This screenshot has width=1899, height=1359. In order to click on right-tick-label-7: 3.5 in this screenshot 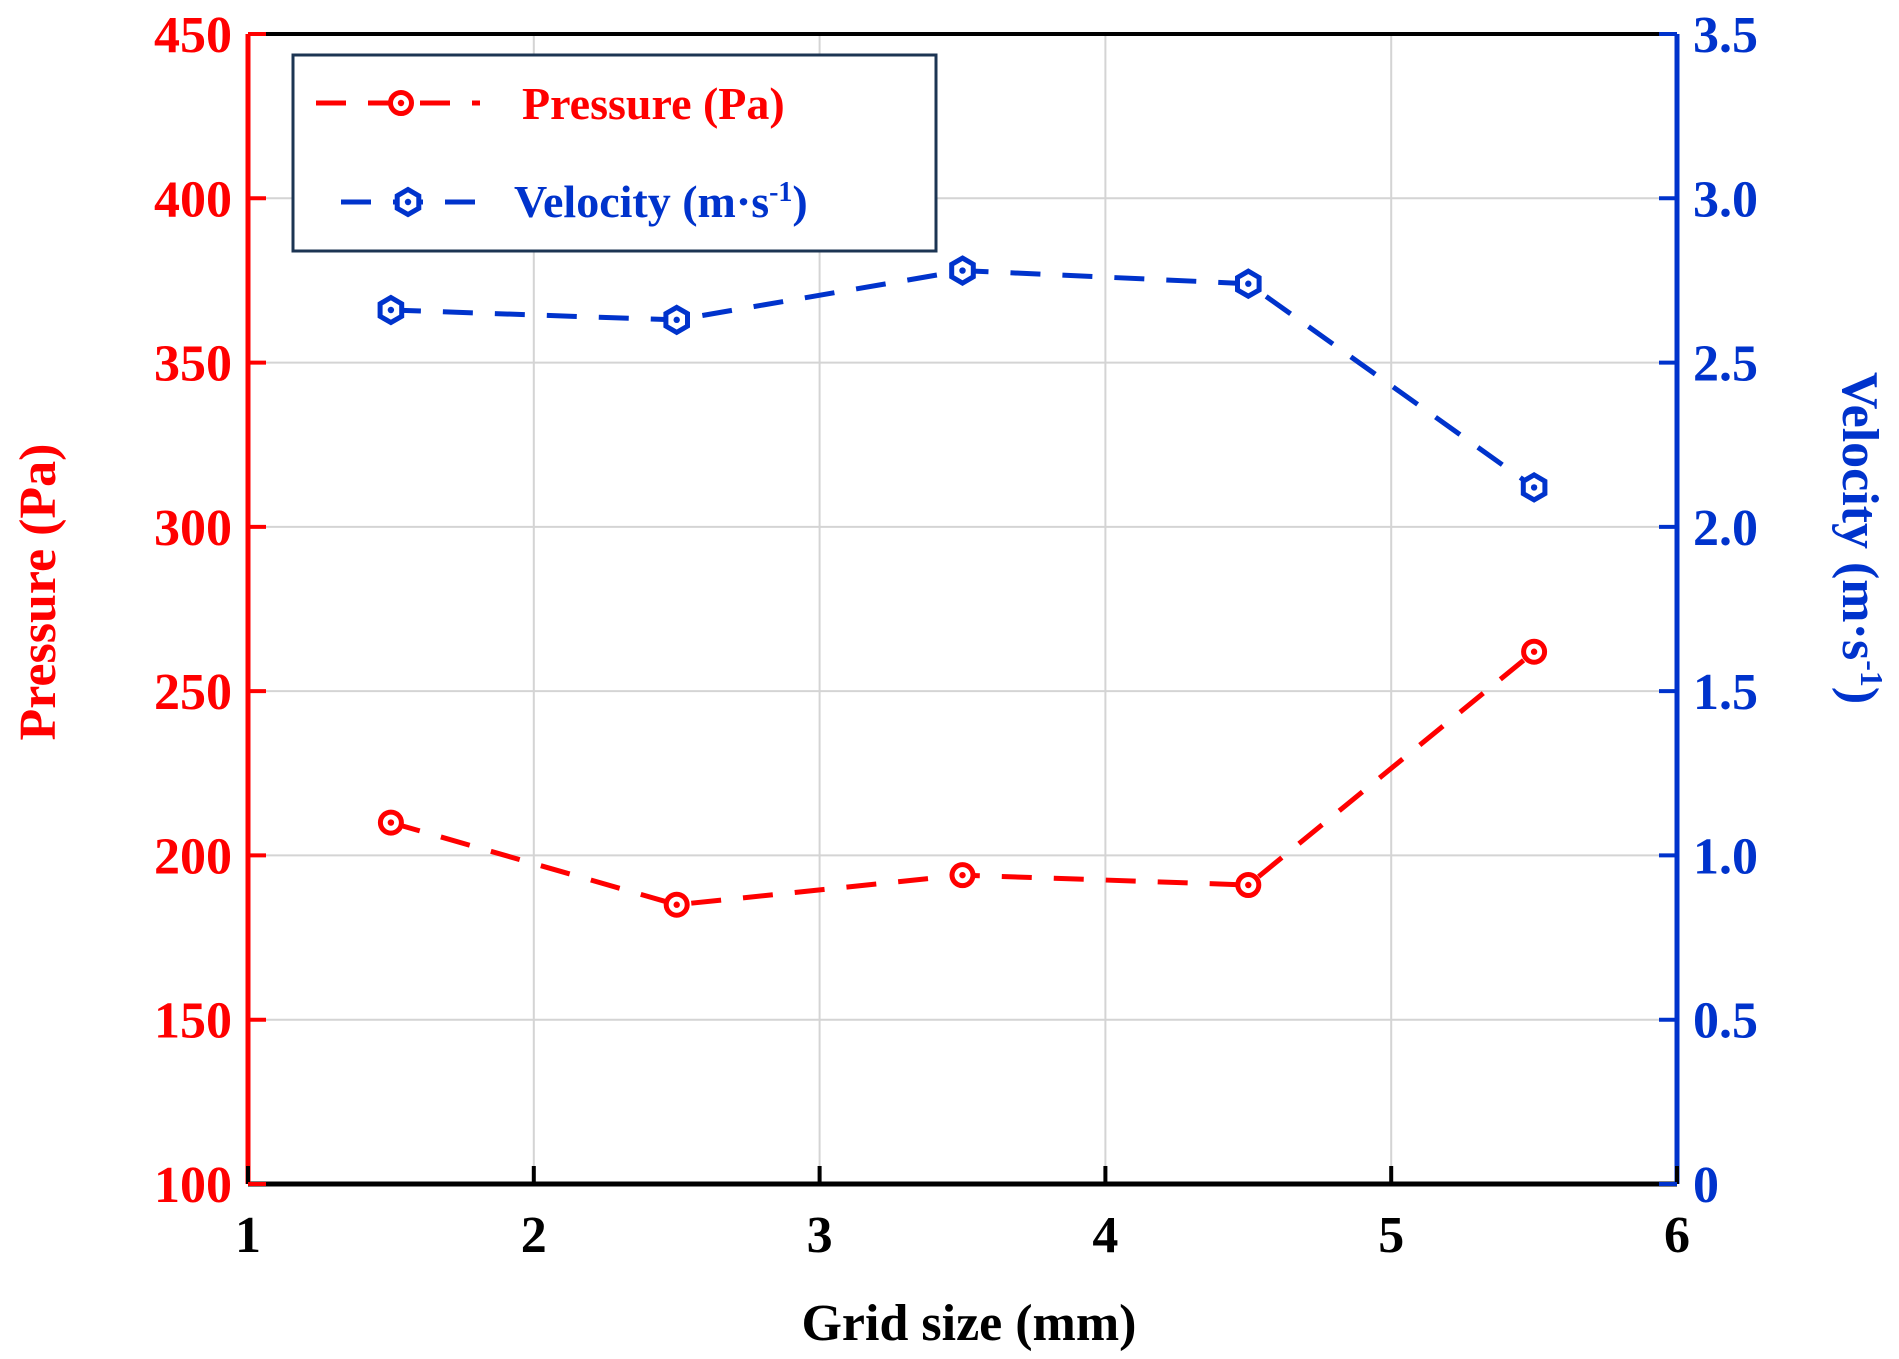, I will do `click(1725, 35)`.